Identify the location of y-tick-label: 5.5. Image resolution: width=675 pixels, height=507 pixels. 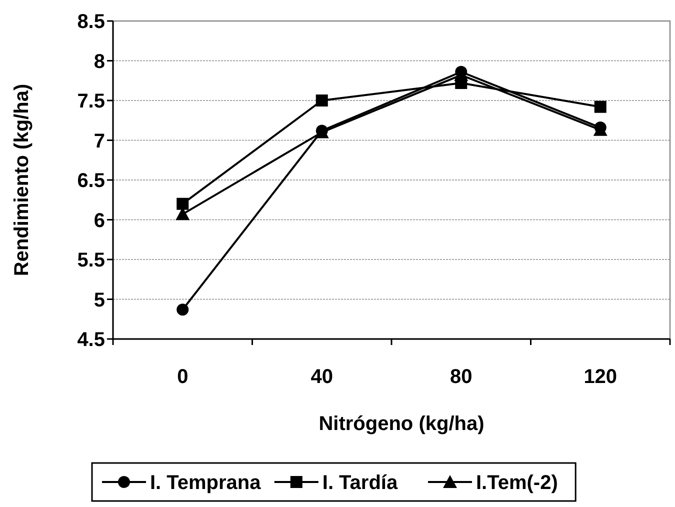
(91, 261).